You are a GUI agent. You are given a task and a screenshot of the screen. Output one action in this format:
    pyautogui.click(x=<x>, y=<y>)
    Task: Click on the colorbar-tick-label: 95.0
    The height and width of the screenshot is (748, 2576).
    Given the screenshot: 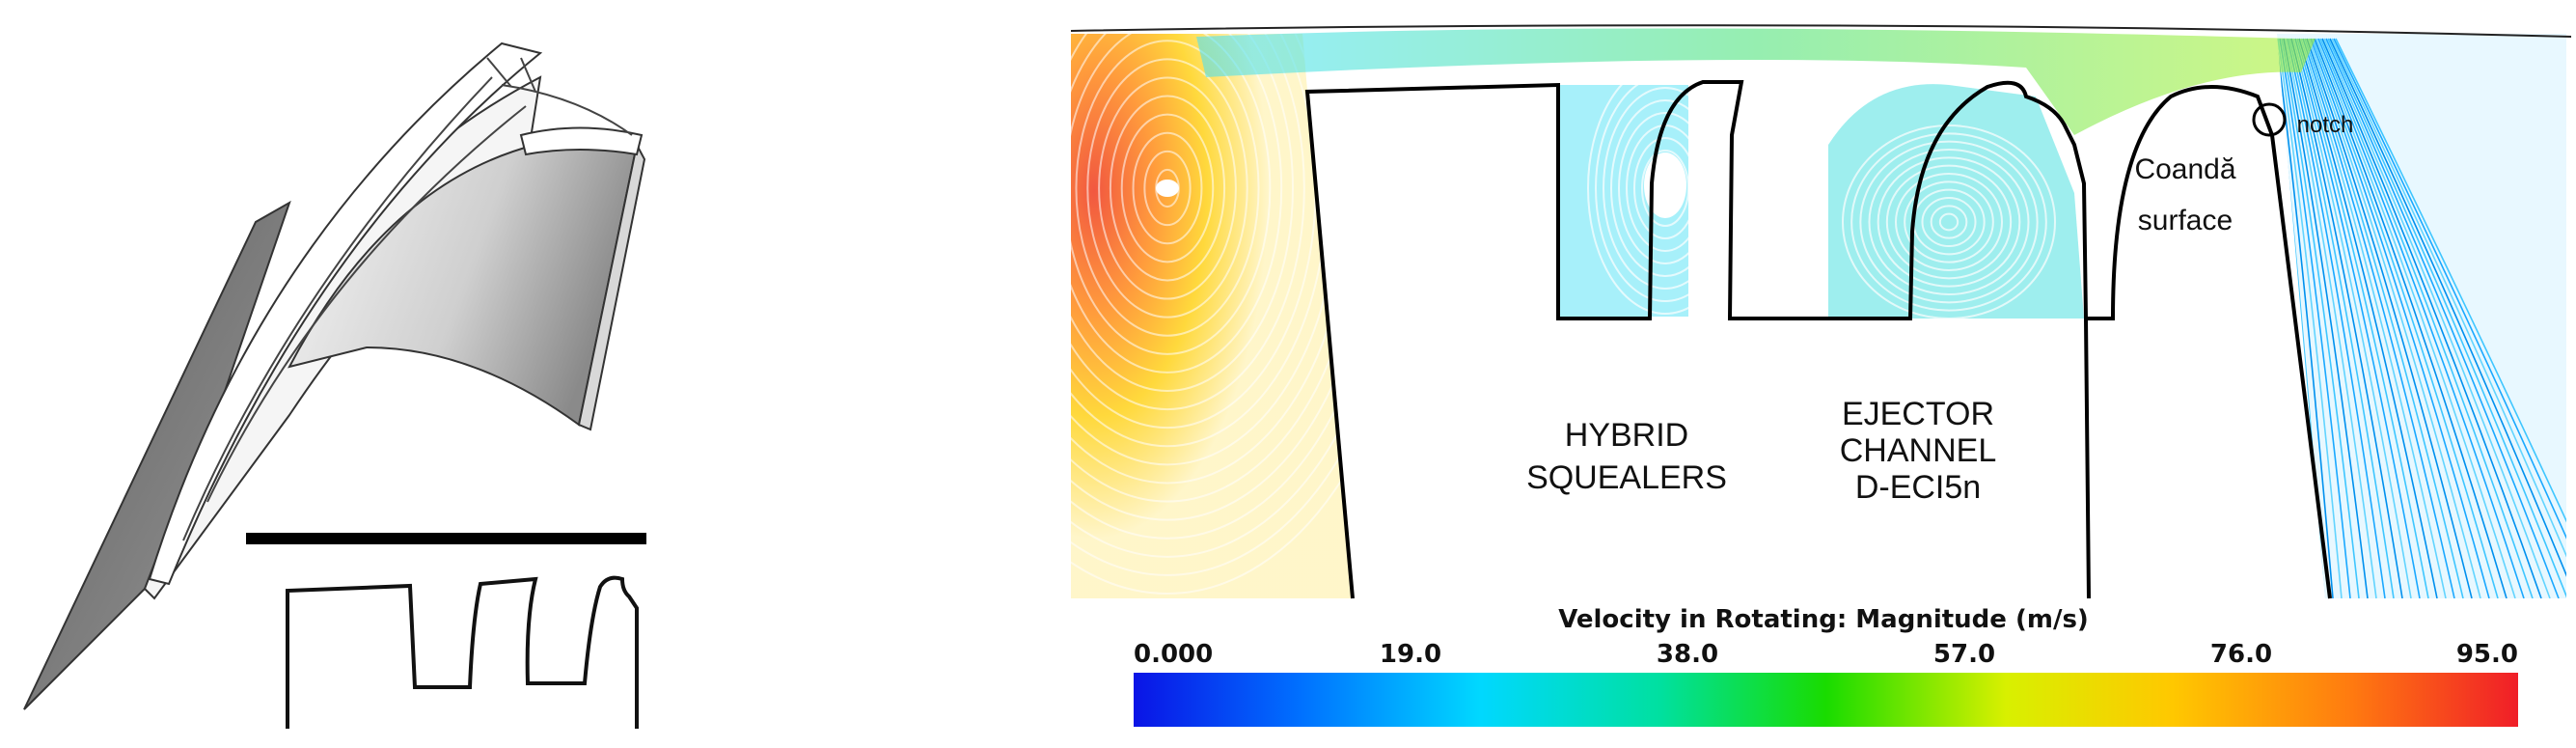 What is the action you would take?
    pyautogui.click(x=2487, y=654)
    